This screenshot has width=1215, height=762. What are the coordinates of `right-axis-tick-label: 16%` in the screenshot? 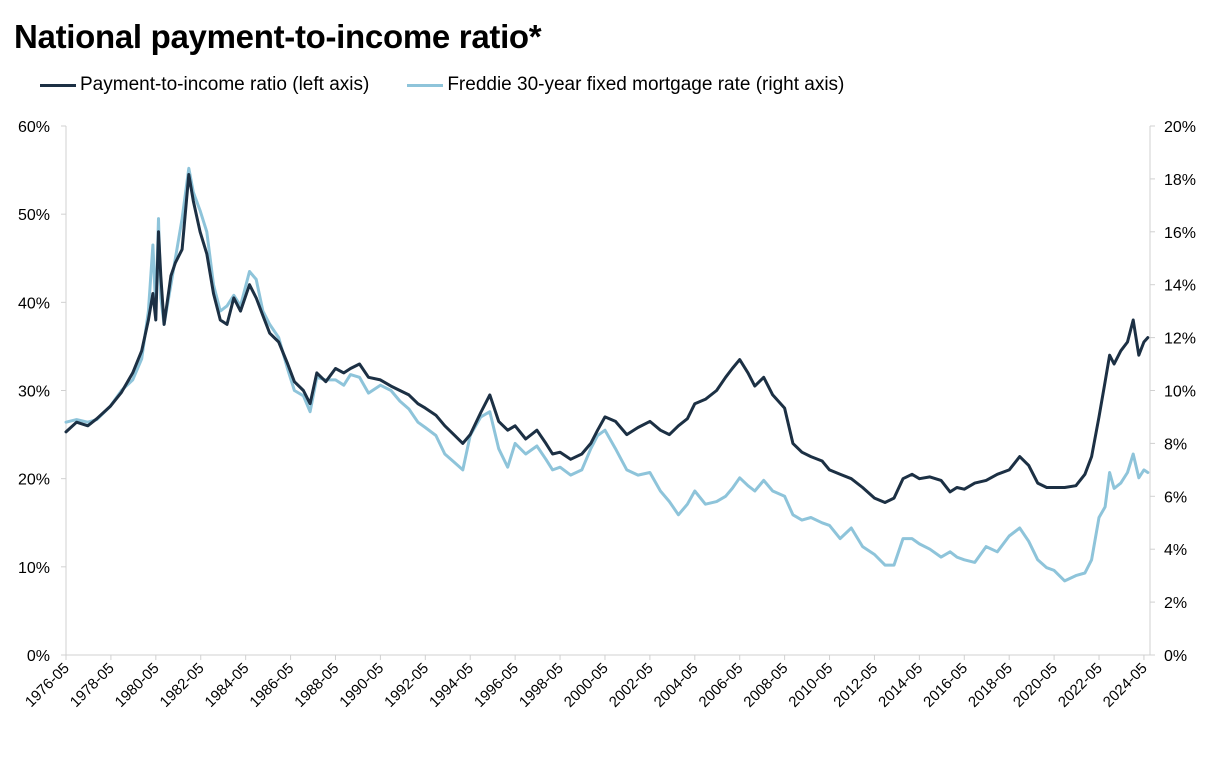 It's located at (1180, 233).